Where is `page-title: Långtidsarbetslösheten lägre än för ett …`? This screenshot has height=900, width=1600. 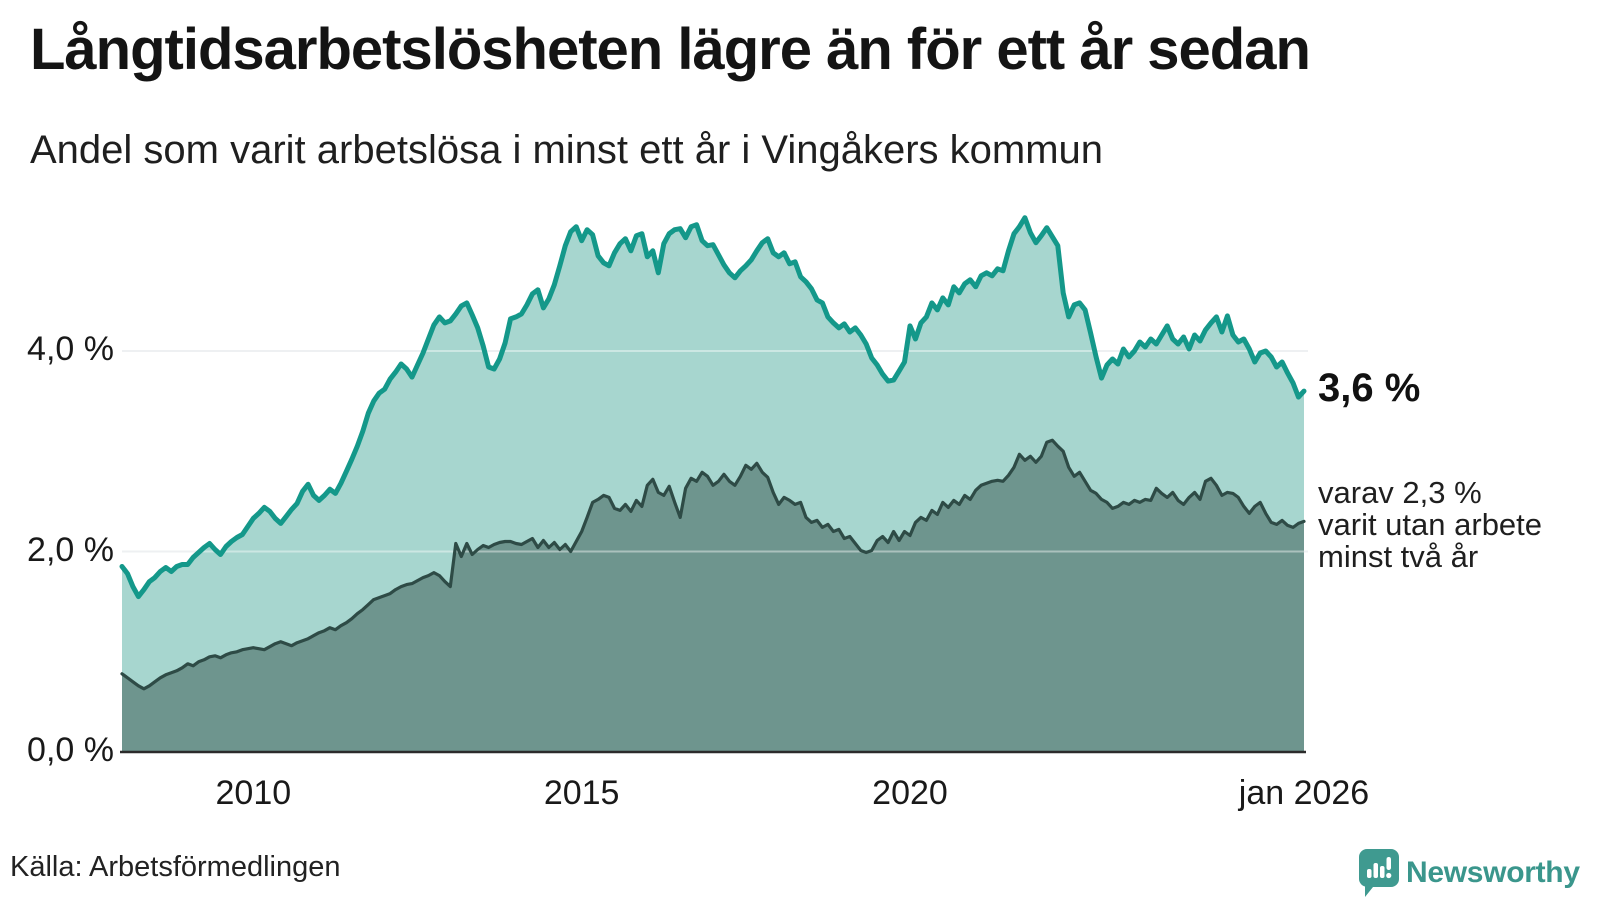
page-title: Långtidsarbetslösheten lägre än för ett … is located at coordinates (670, 49).